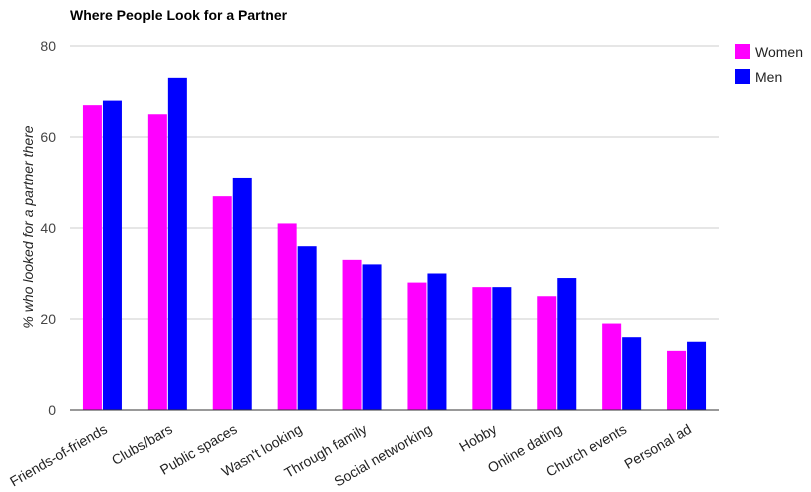 The image size is (811, 492). I want to click on y-axis-label: % who looked for a partner there, so click(28, 226).